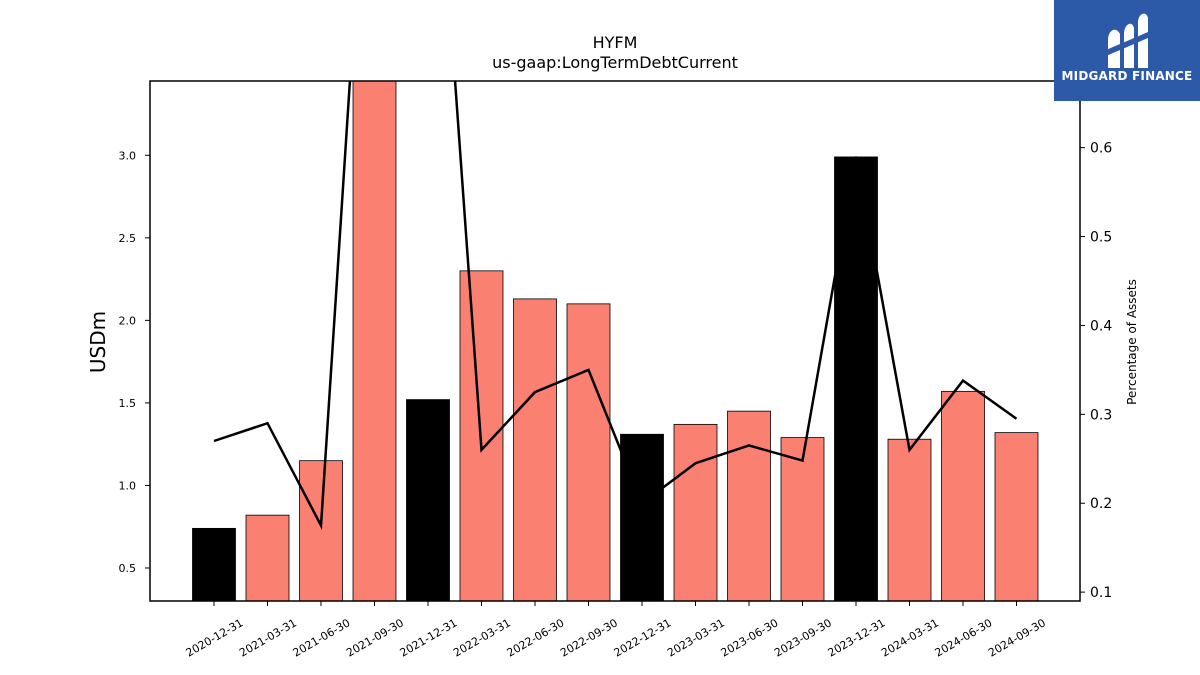 This screenshot has width=1200, height=675. I want to click on x-tick-label: 2023-09-30, so click(803, 637).